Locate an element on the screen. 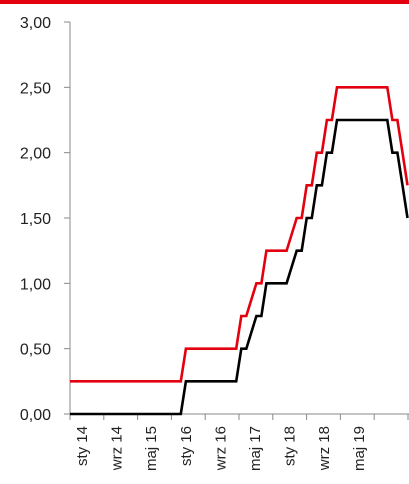 This screenshot has height=484, width=409. y-tick-label: 1,50 is located at coordinates (35, 219).